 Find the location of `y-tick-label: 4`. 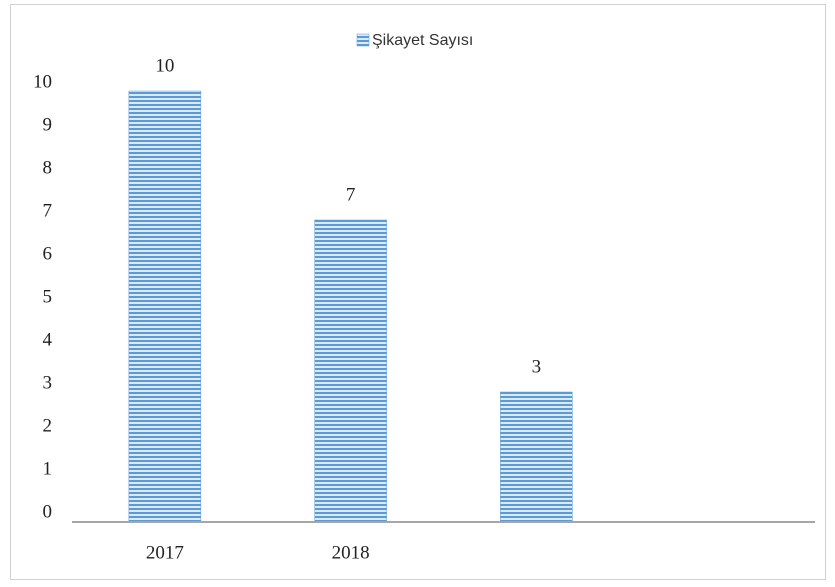

y-tick-label: 4 is located at coordinates (48, 339).